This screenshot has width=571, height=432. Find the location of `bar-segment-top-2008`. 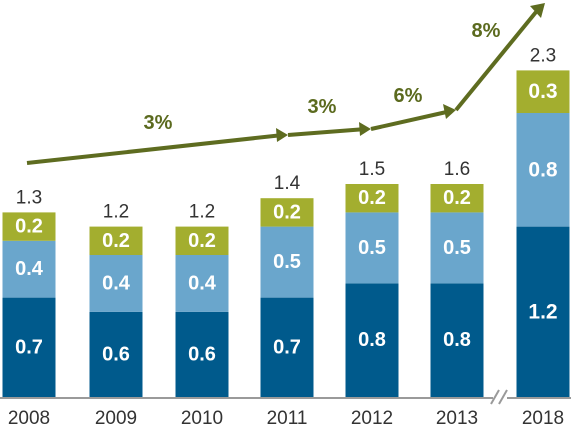

bar-segment-top-2008 is located at coordinates (29, 226).